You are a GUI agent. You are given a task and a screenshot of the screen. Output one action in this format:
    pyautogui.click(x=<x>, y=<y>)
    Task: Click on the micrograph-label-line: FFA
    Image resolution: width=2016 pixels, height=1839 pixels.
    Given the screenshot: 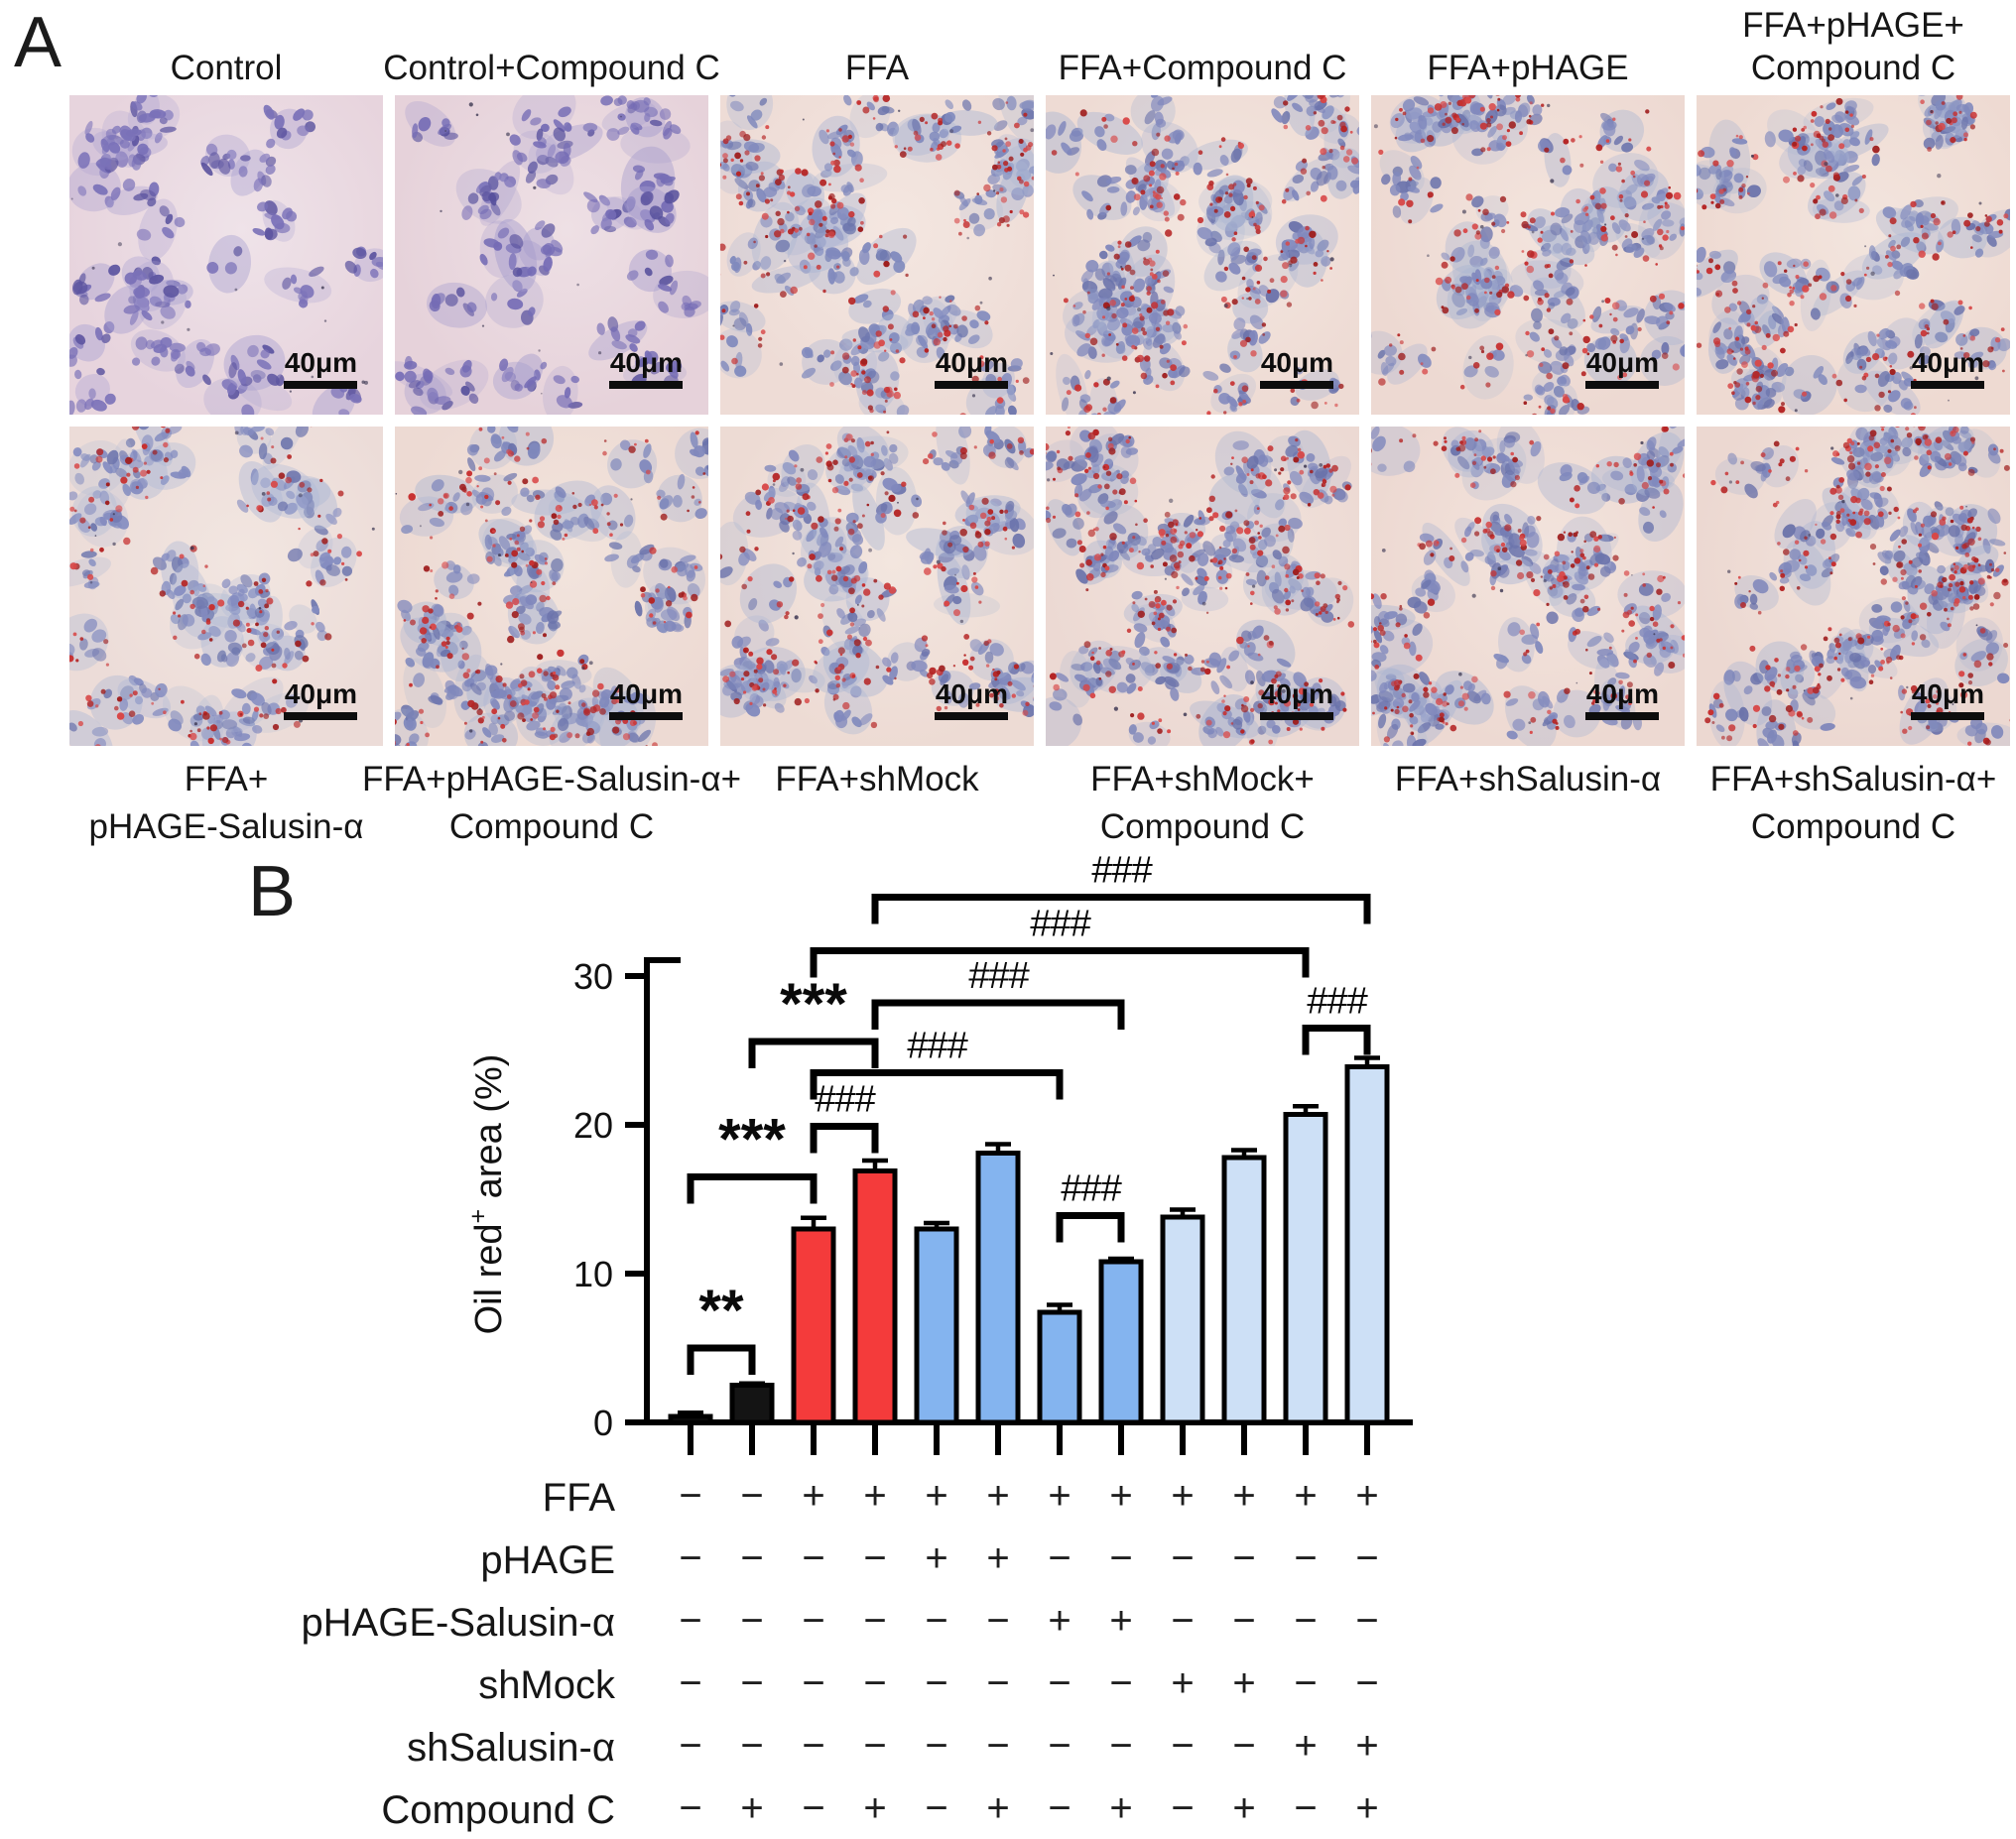 What is the action you would take?
    pyautogui.click(x=877, y=68)
    